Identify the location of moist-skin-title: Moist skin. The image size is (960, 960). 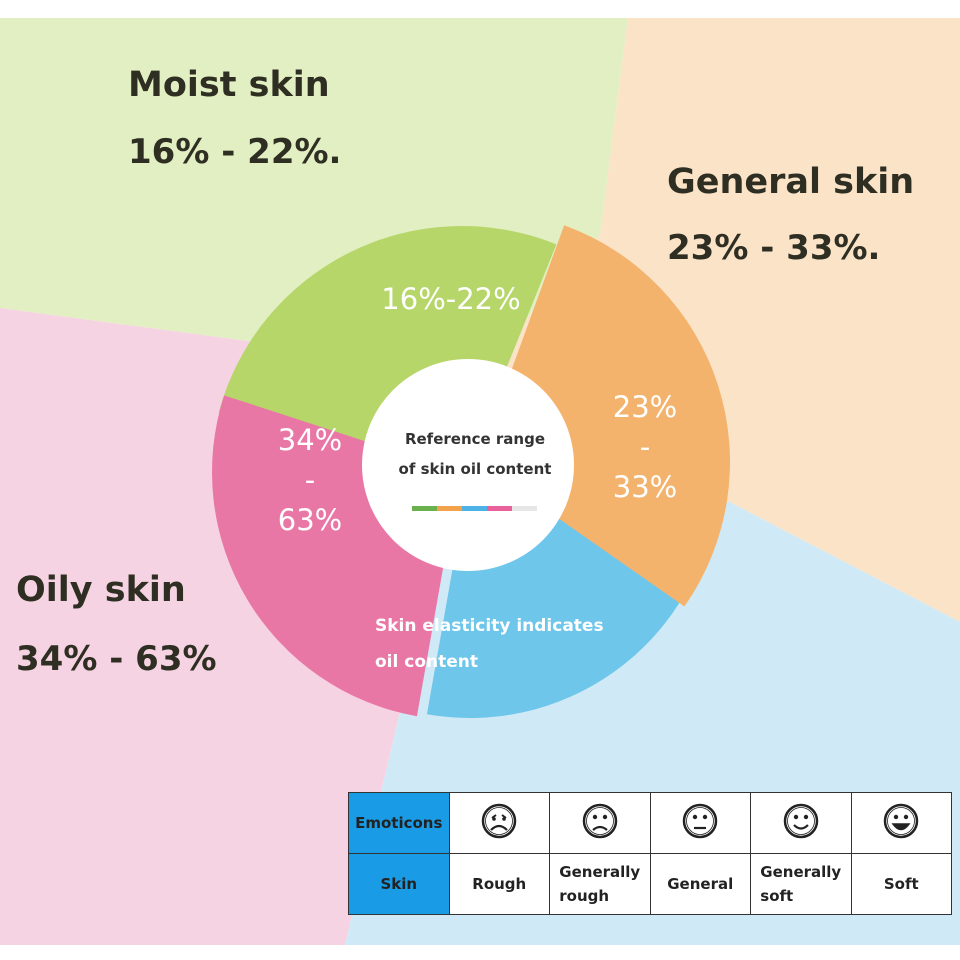
(229, 85).